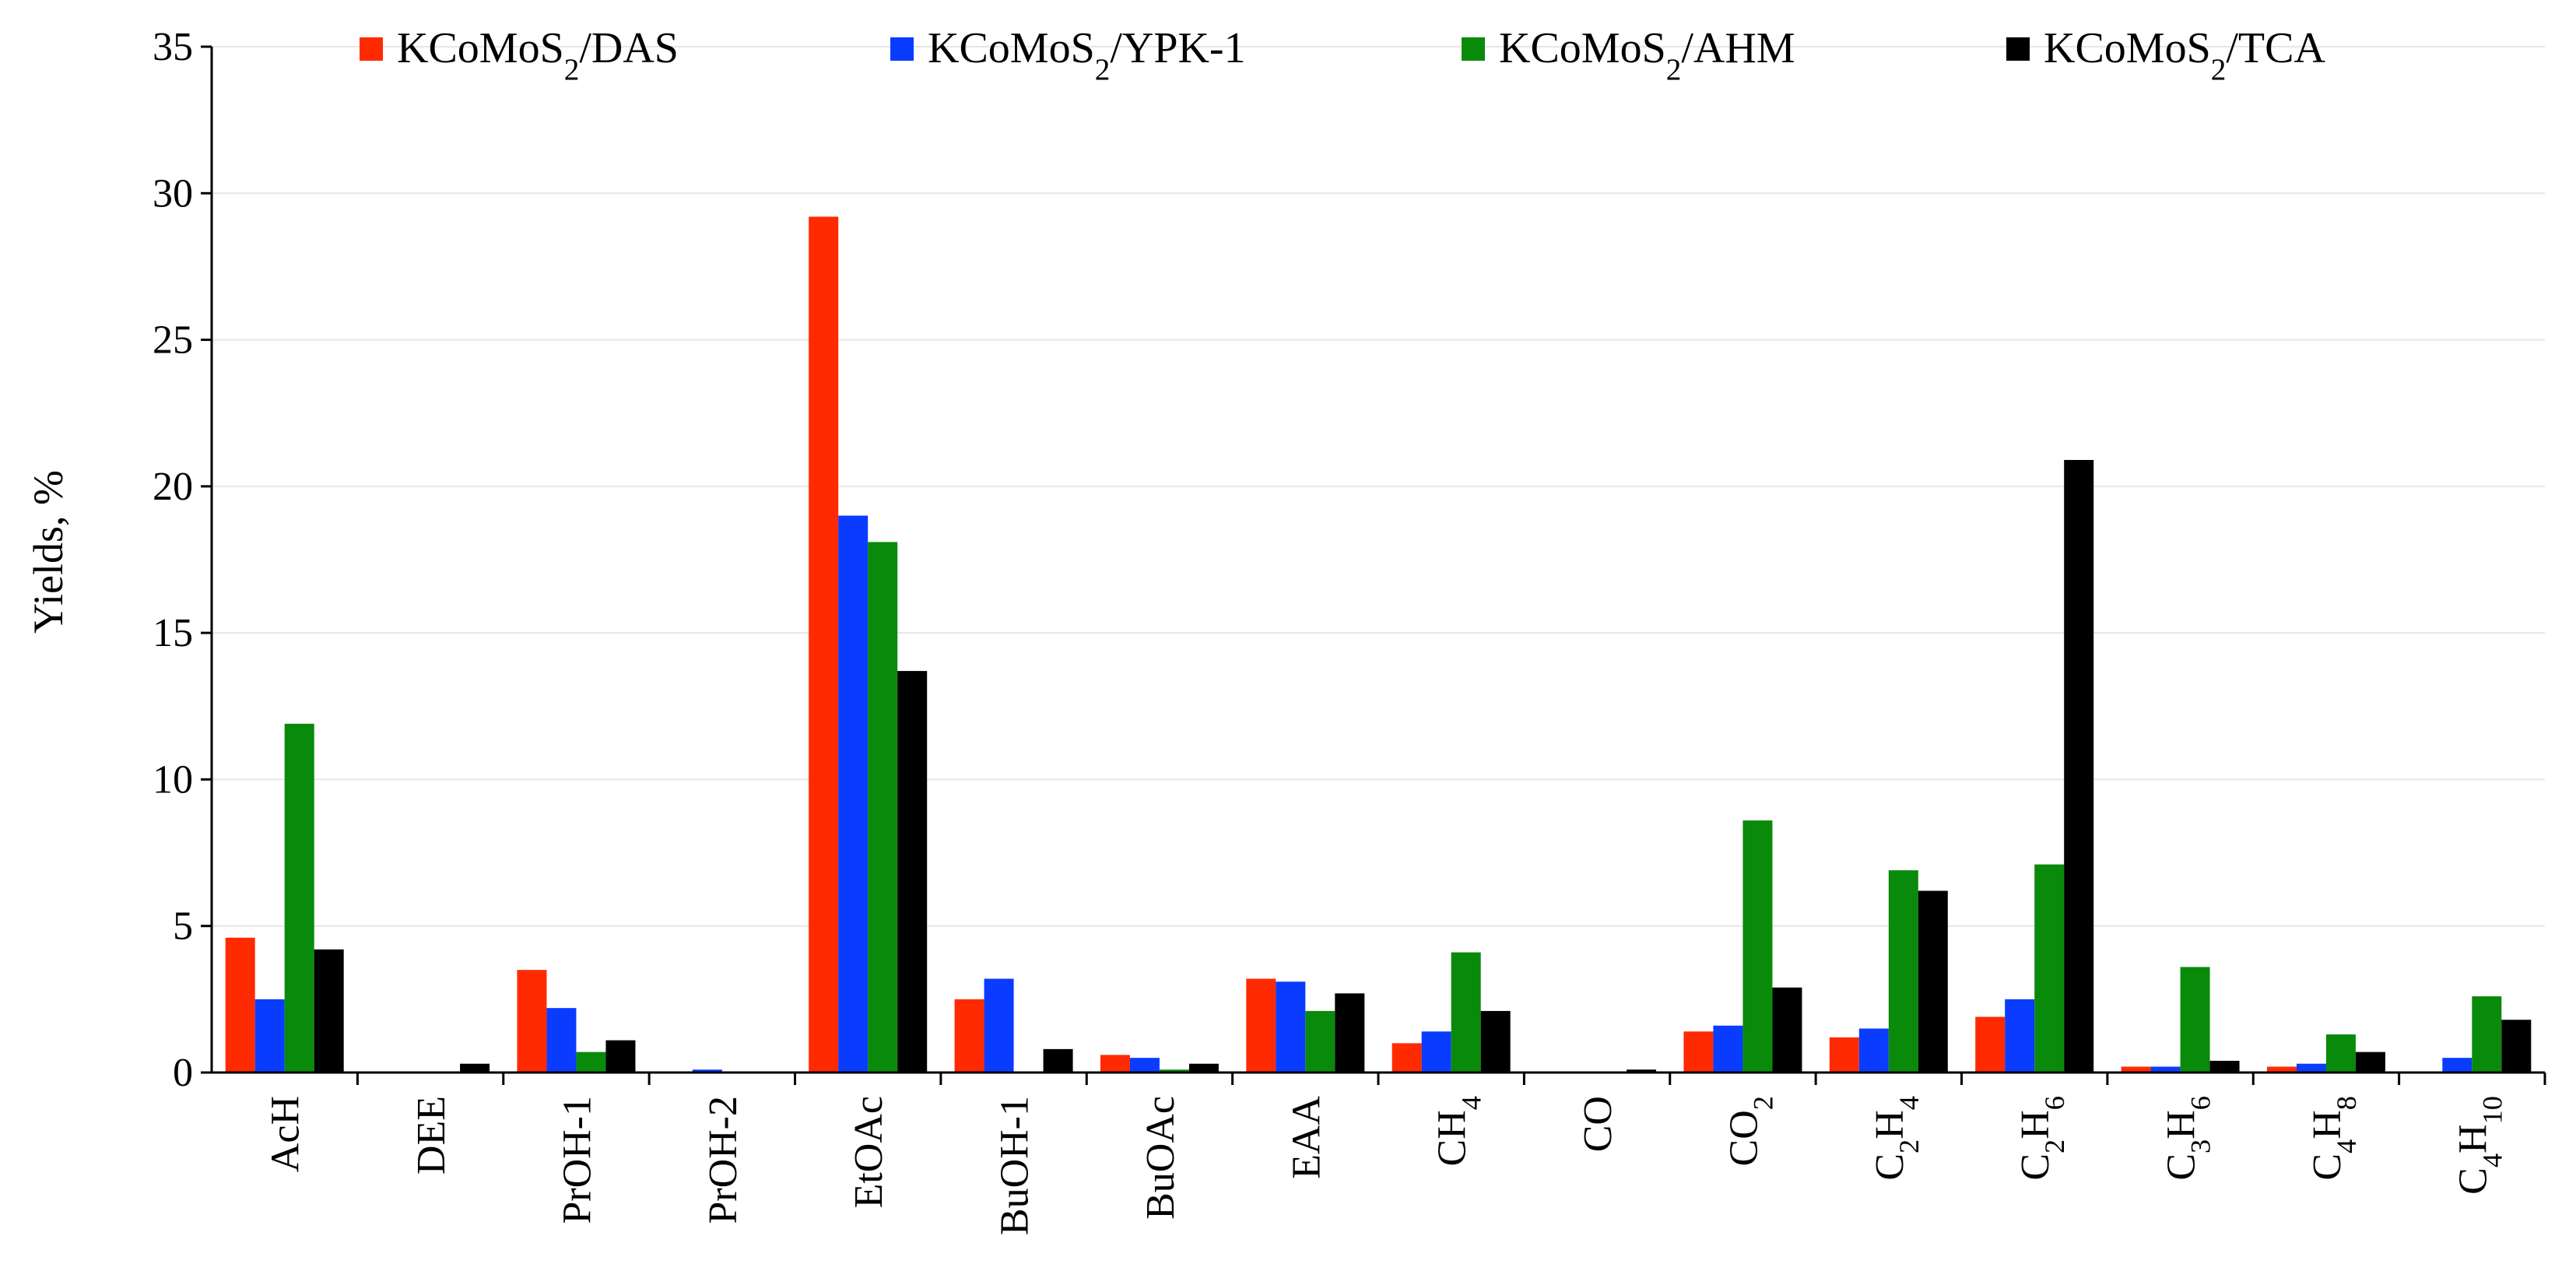 This screenshot has height=1278, width=2576. I want to click on bar-series2-cat3, so click(562, 1040).